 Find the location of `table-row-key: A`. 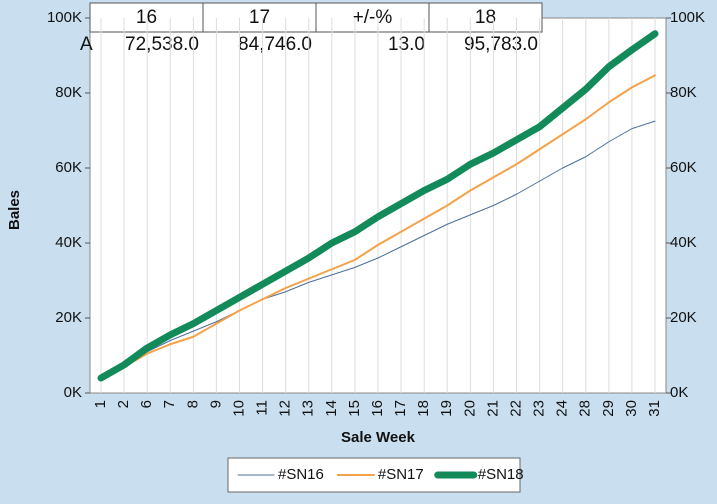

table-row-key: A is located at coordinates (86, 44).